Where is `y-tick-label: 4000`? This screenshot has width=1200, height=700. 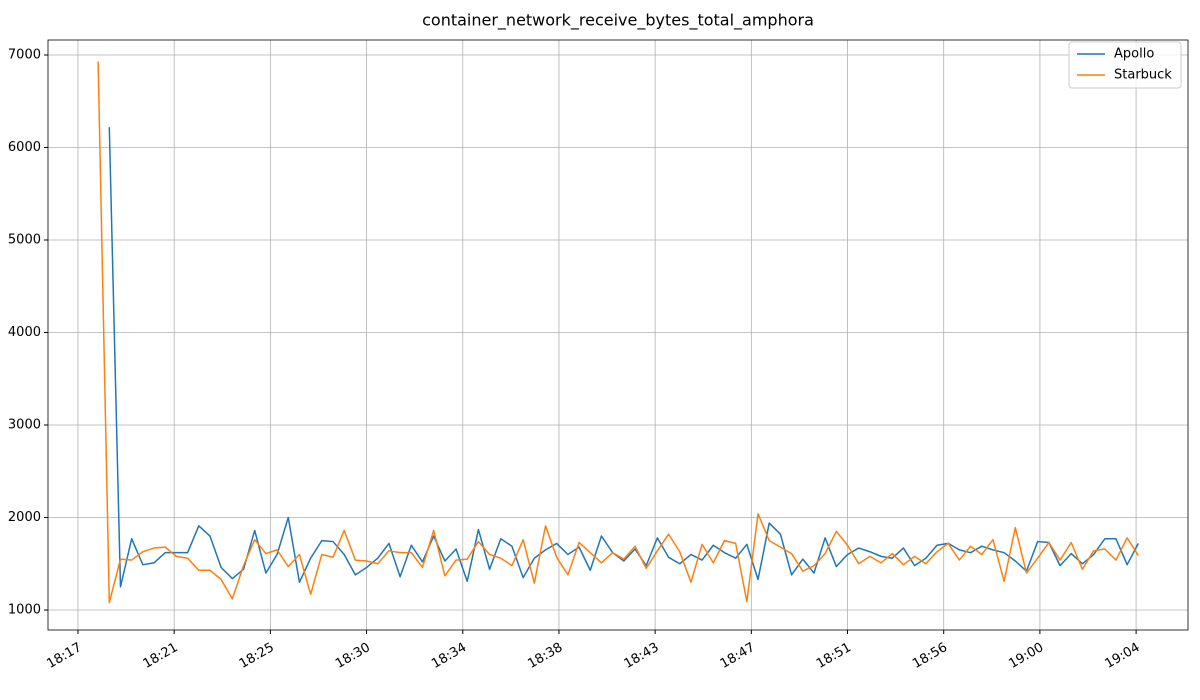 y-tick-label: 4000 is located at coordinates (24, 332).